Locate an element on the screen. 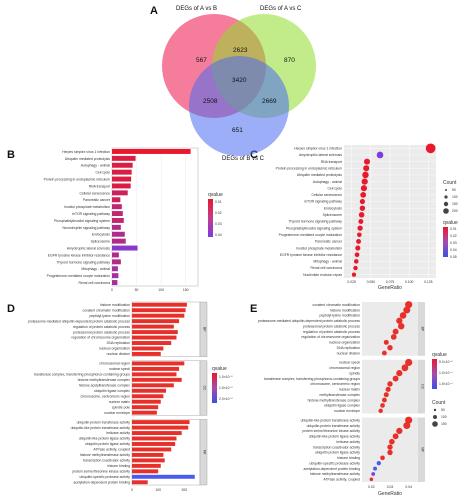  panel-b-category-label: mTOR signaling pathway is located at coordinates (91, 214).